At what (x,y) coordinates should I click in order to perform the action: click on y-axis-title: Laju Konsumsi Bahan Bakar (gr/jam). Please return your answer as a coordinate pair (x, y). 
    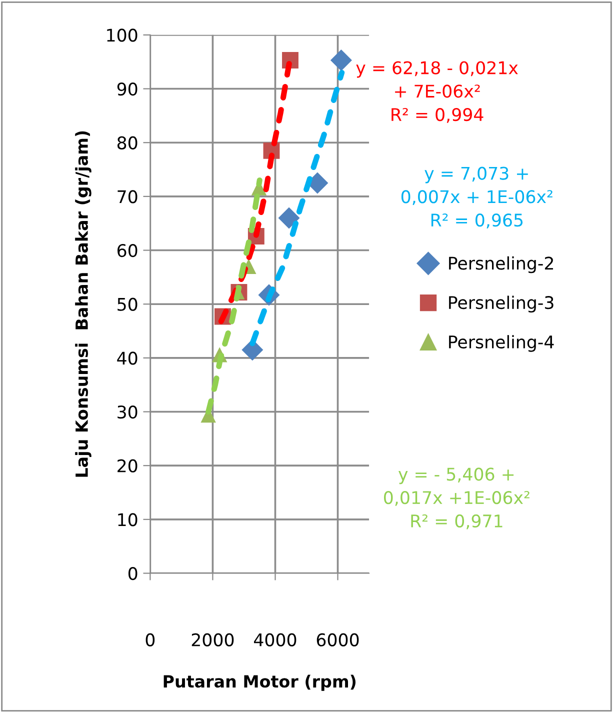
    Looking at the image, I should click on (83, 304).